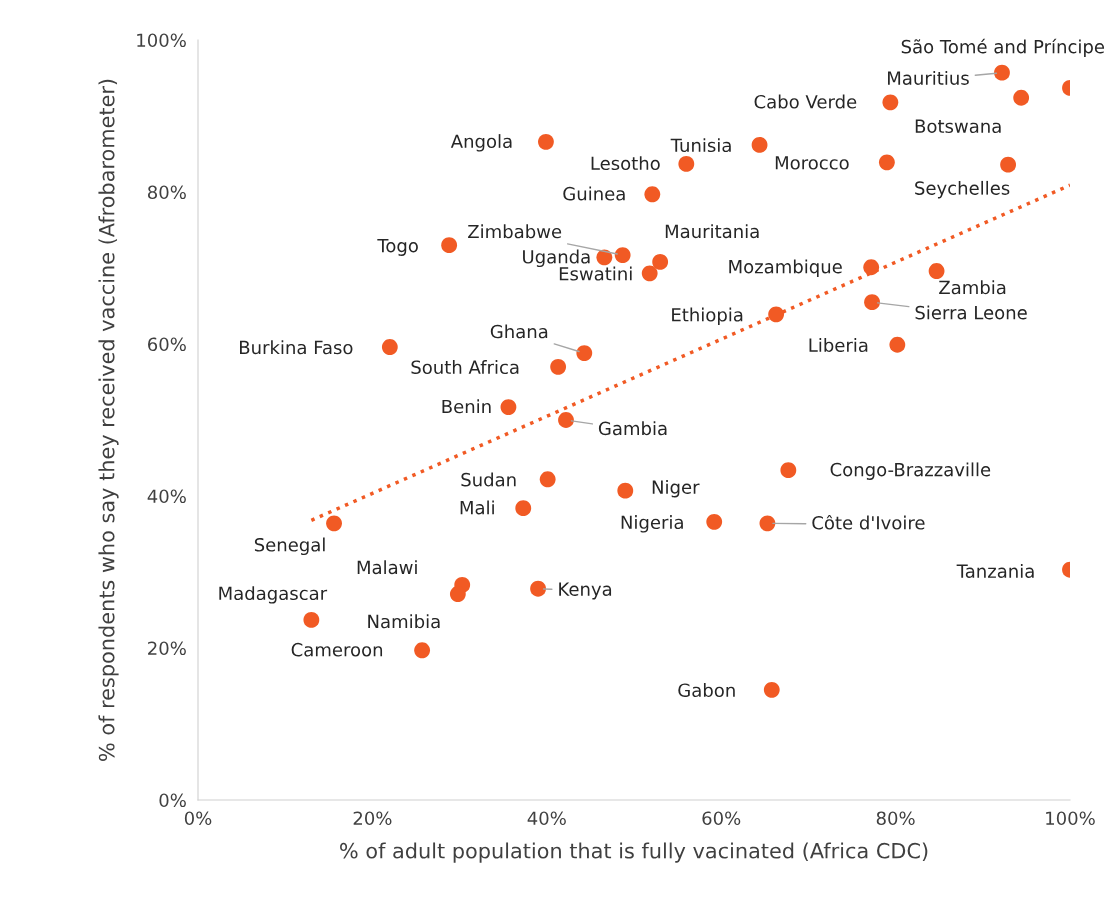 This screenshot has width=1112, height=910. Describe the element at coordinates (167, 344) in the screenshot. I see `y-tick-label: 60%` at that location.